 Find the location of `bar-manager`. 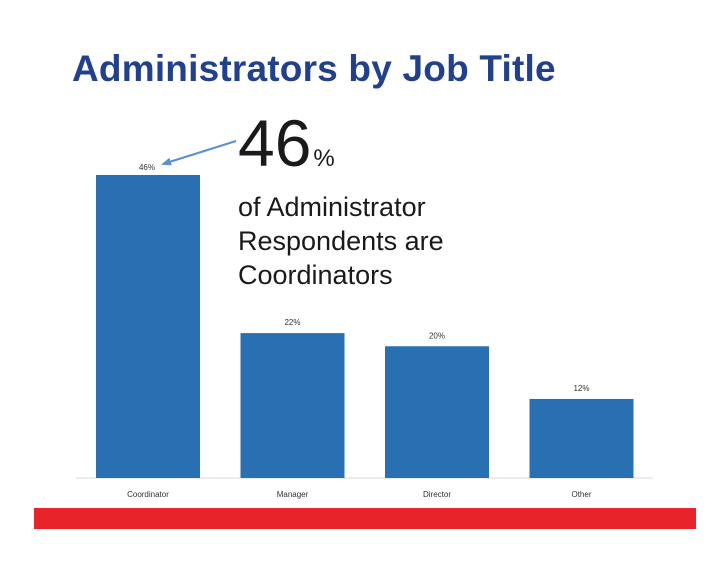

bar-manager is located at coordinates (292, 405).